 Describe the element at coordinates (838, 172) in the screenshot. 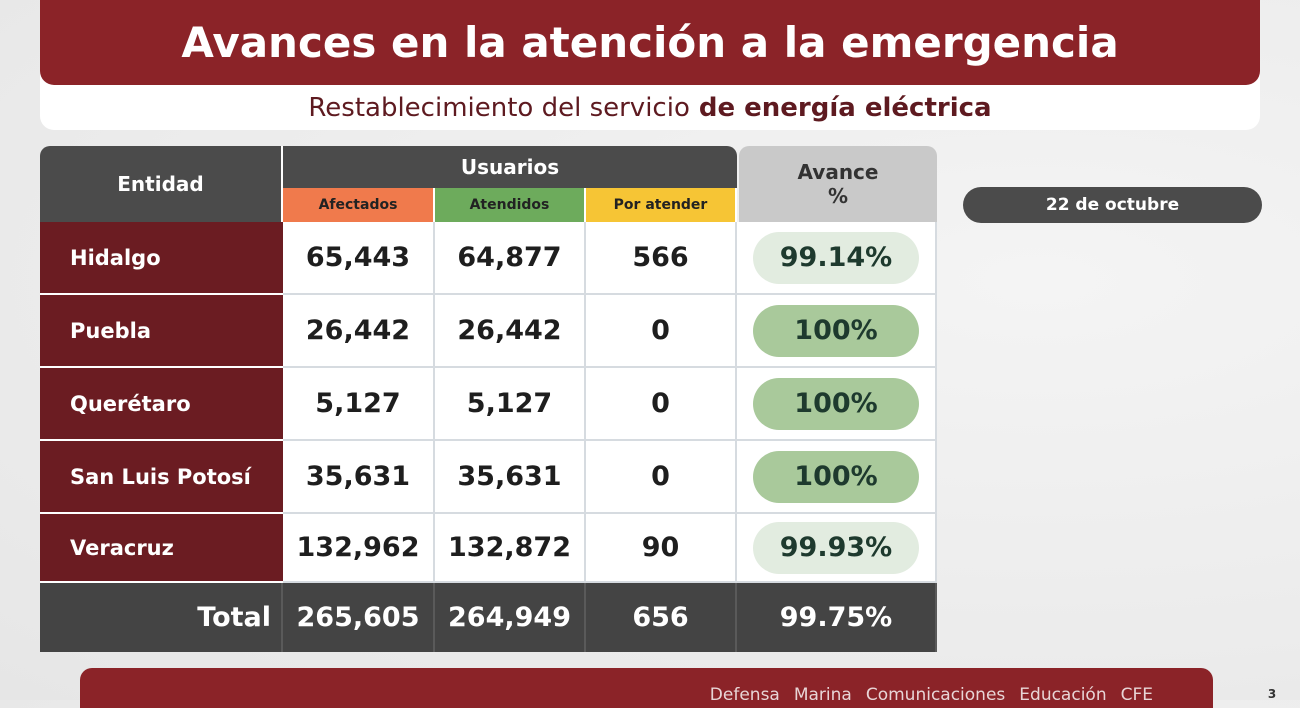

I see `header-progress-line: Avance` at that location.